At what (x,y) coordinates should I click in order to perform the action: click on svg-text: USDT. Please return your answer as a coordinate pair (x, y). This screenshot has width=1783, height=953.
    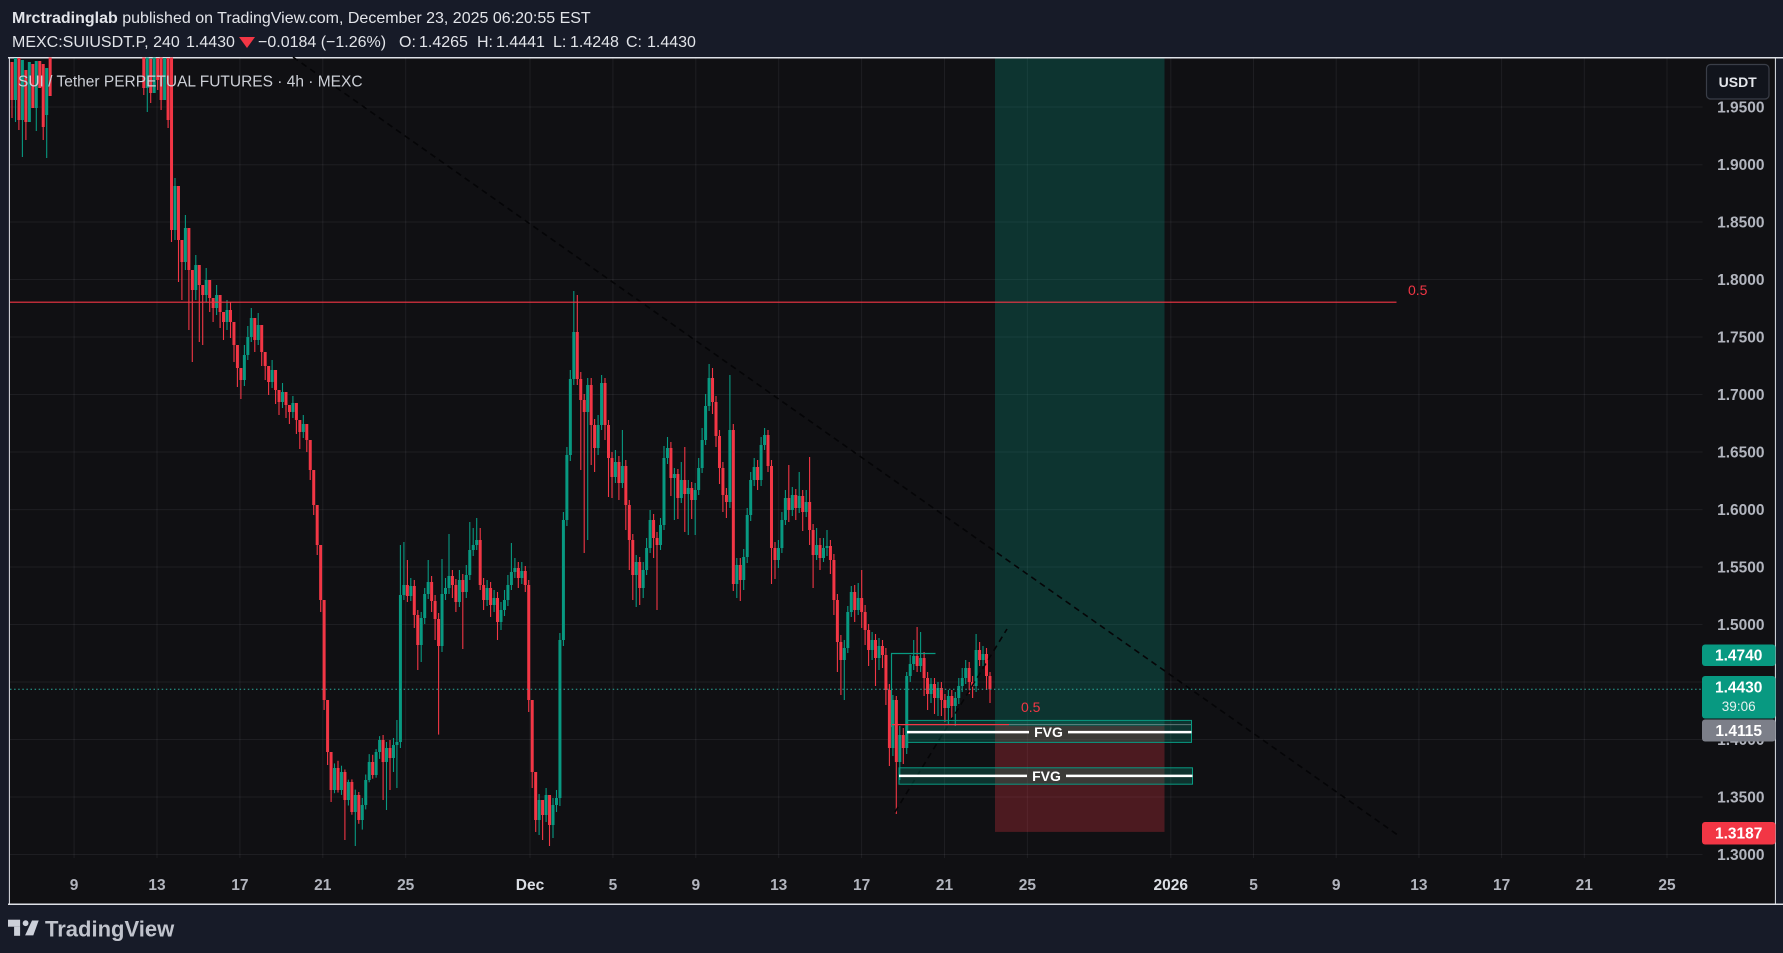
    Looking at the image, I should click on (1738, 82).